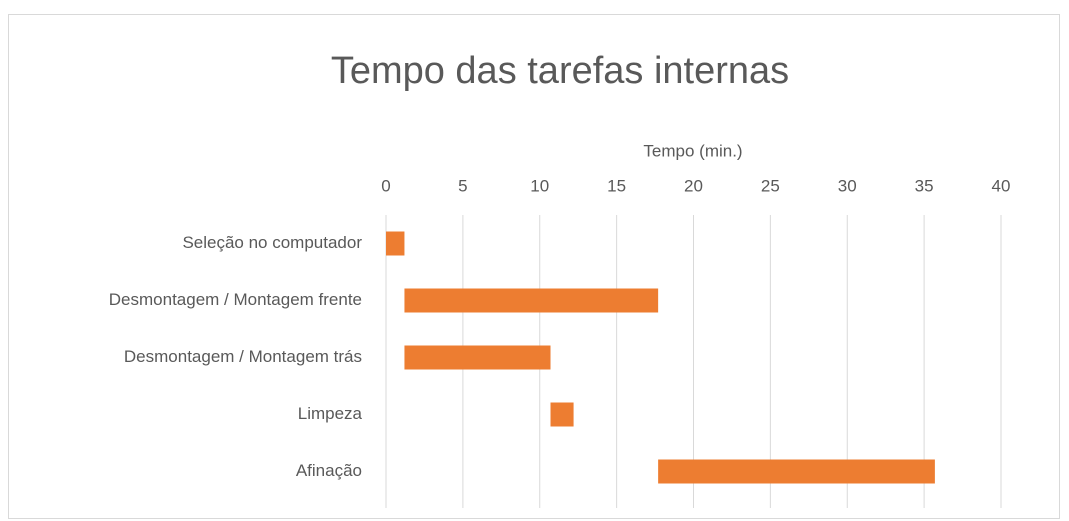 The width and height of the screenshot is (1069, 521). Describe the element at coordinates (693, 185) in the screenshot. I see `x-tick-label: 20` at that location.